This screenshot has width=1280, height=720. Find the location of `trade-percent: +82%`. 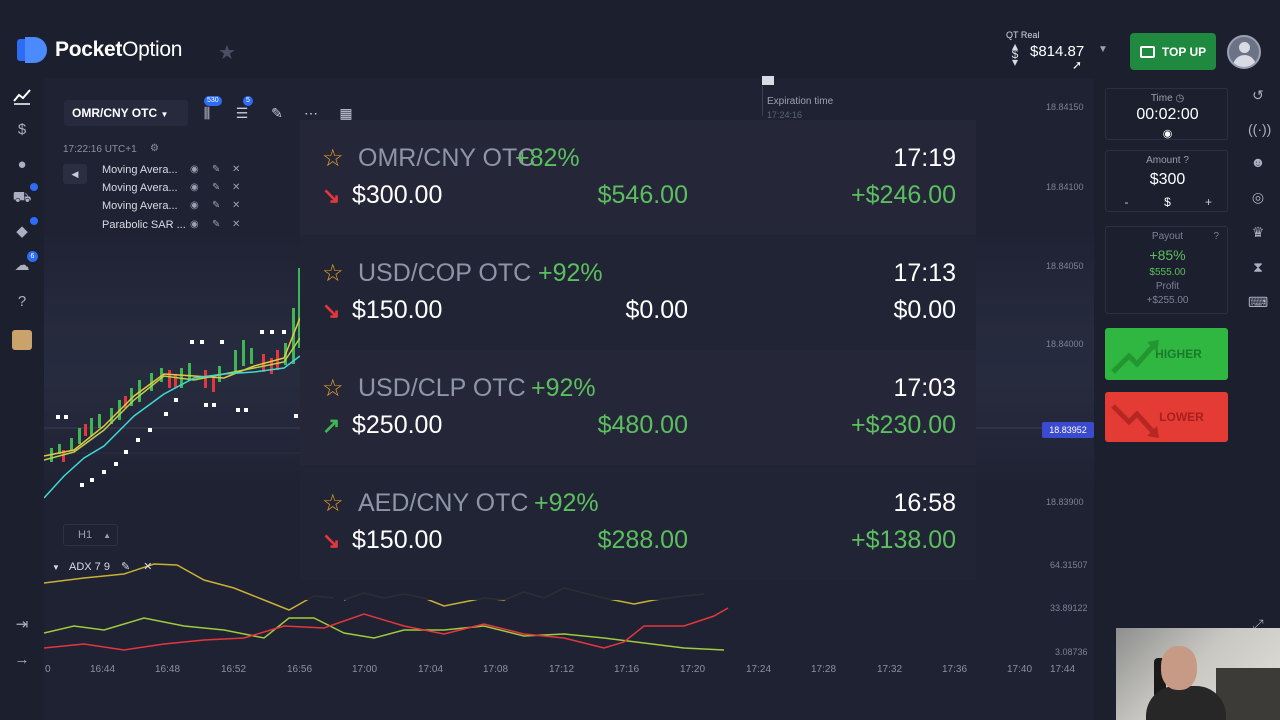

trade-percent: +82% is located at coordinates (547, 158).